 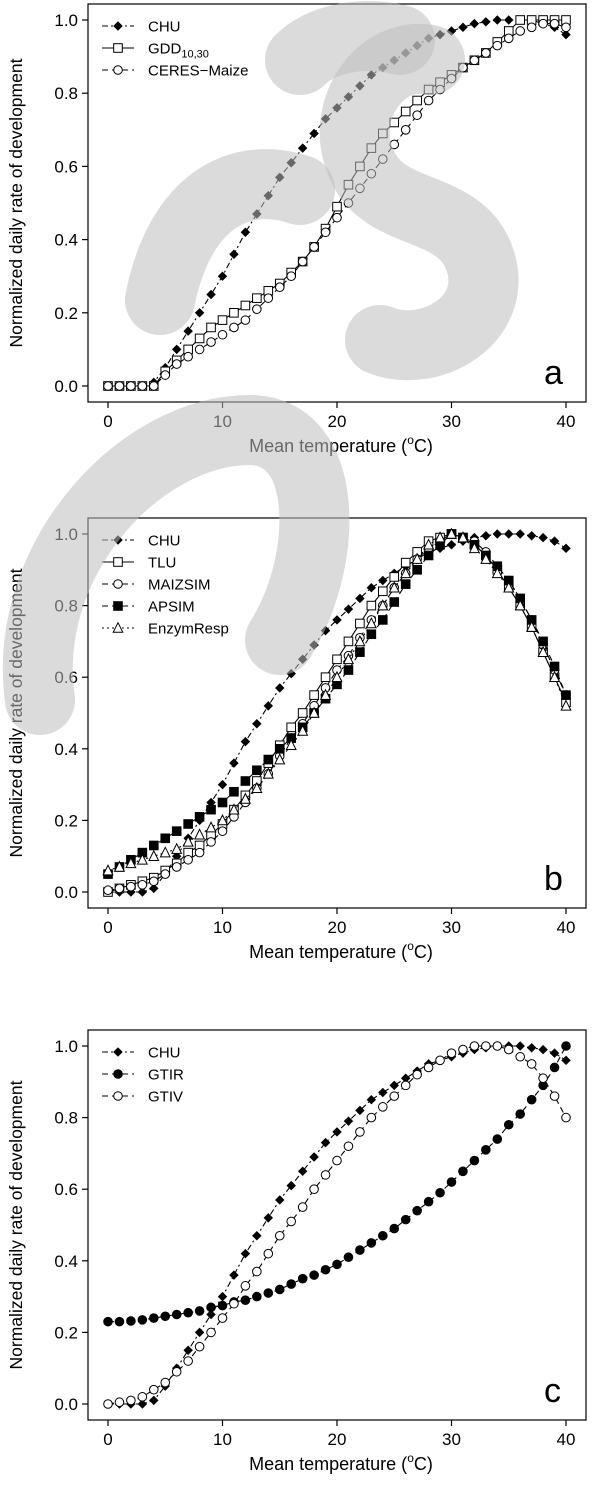 What do you see at coordinates (553, 879) in the screenshot?
I see `panel-label: b` at bounding box center [553, 879].